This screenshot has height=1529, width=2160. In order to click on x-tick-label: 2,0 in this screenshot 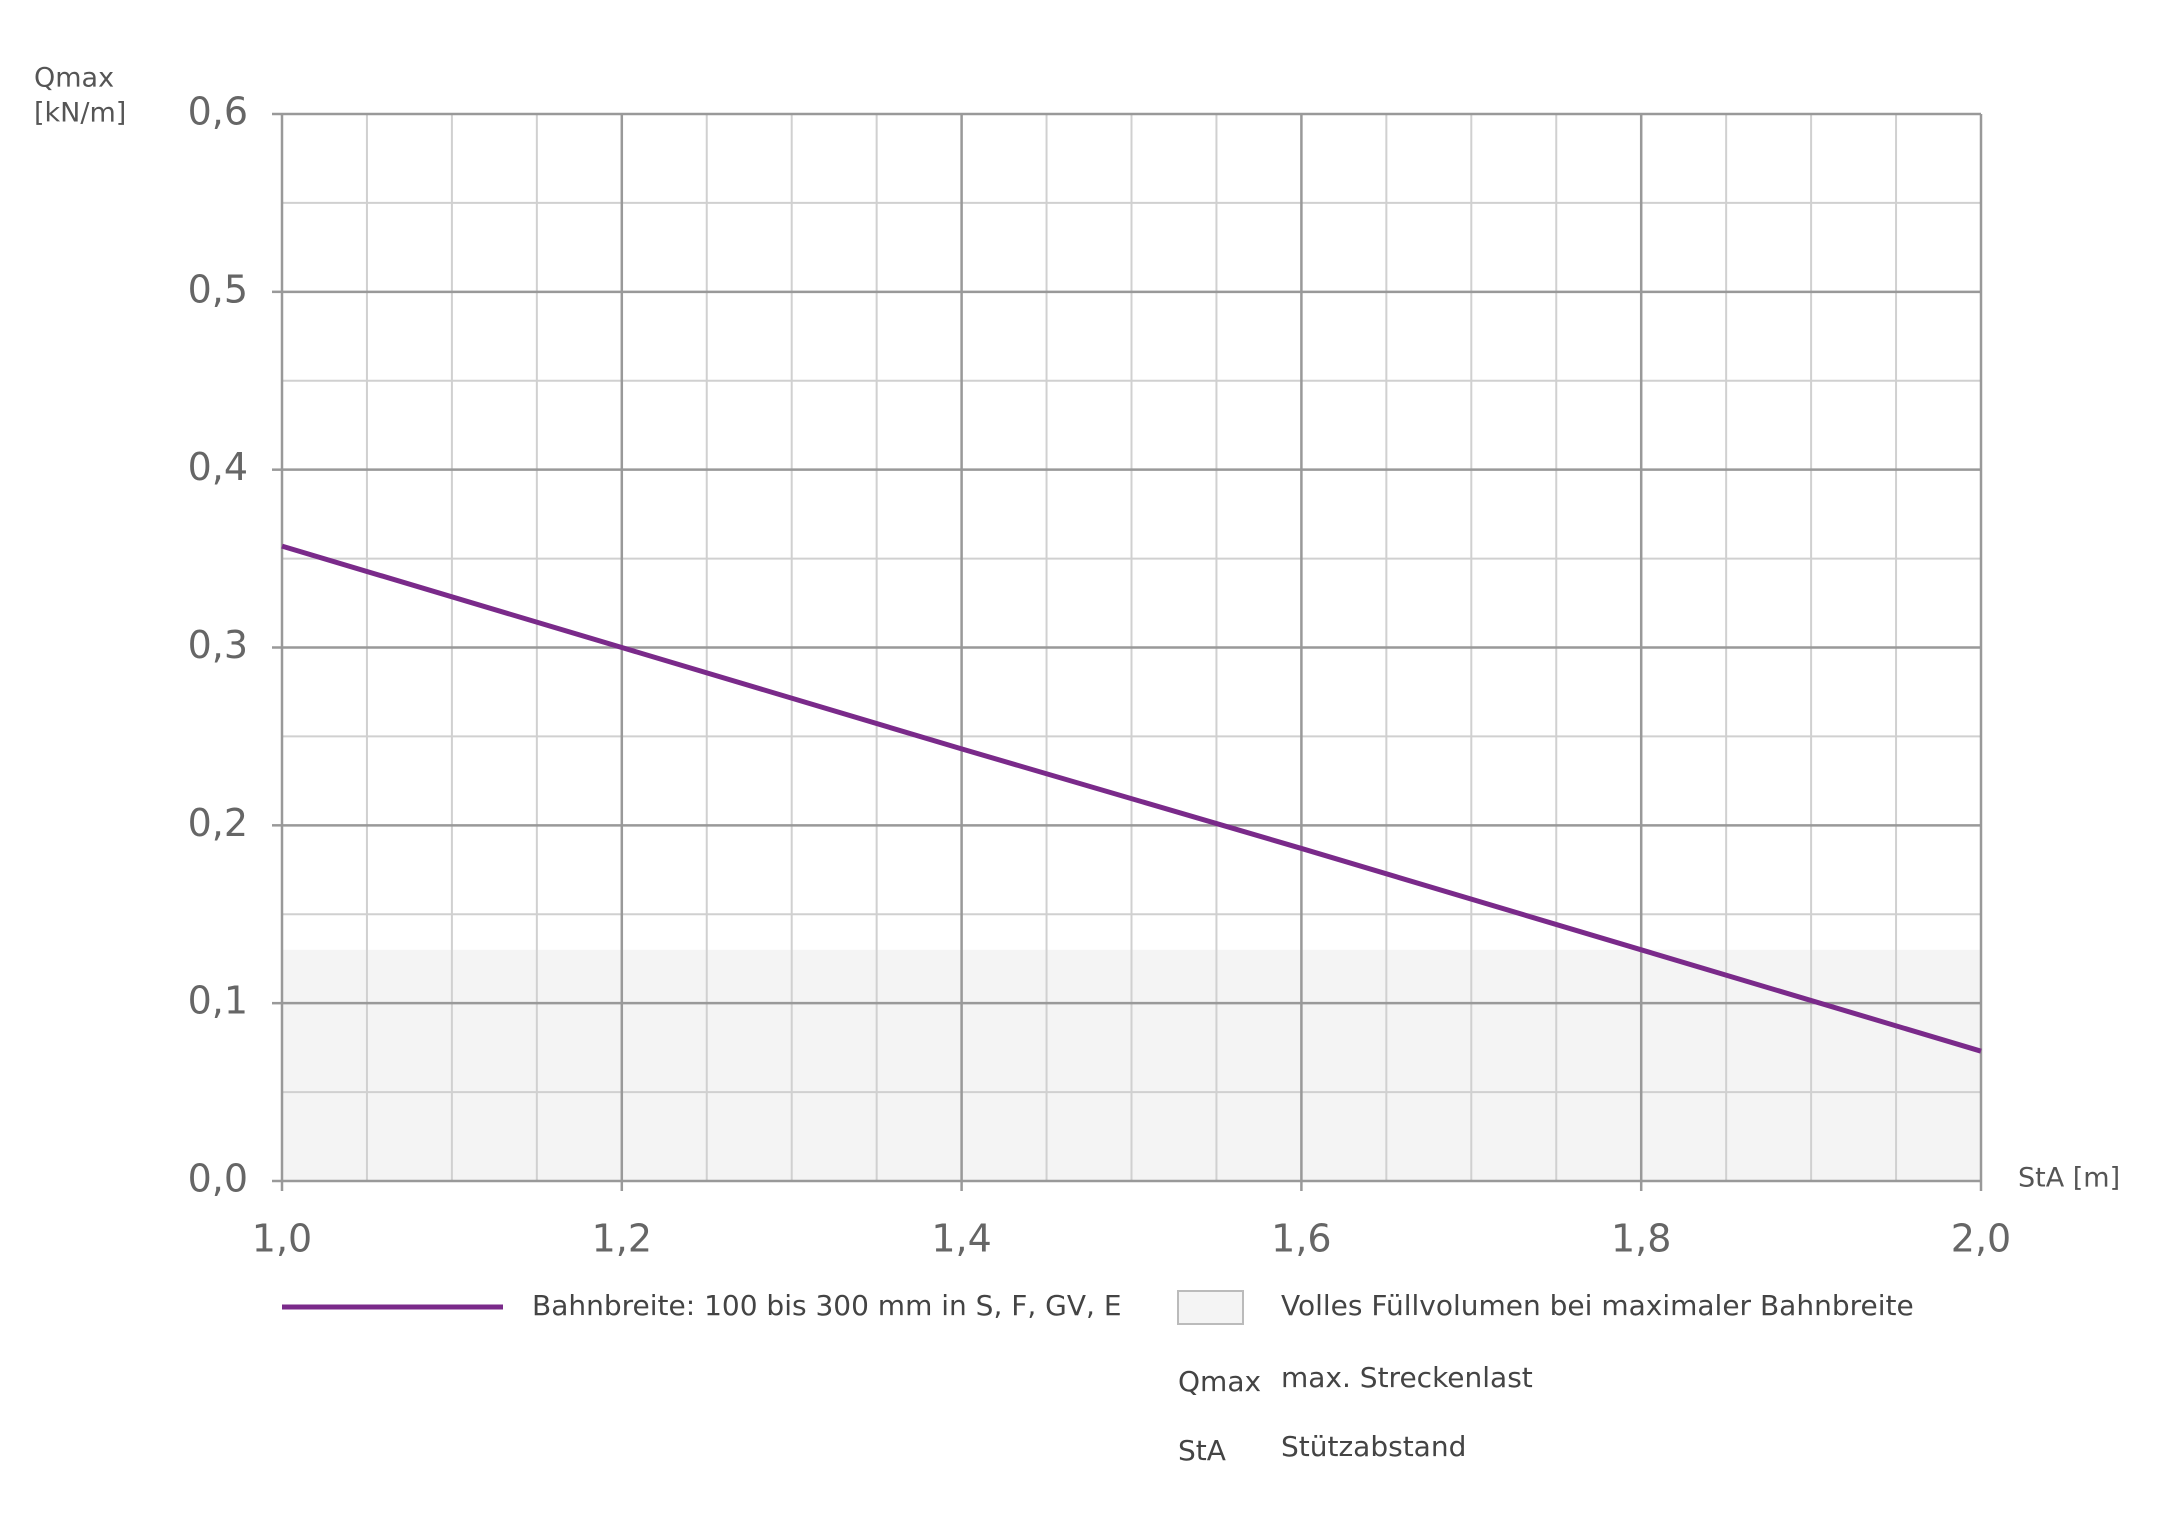, I will do `click(1981, 1239)`.